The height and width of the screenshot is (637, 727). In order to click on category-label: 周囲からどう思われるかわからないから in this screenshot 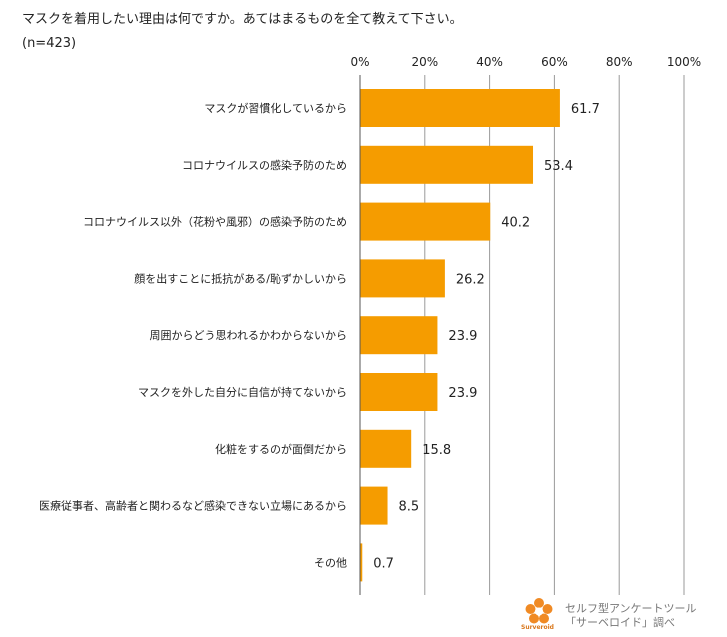, I will do `click(248, 335)`.